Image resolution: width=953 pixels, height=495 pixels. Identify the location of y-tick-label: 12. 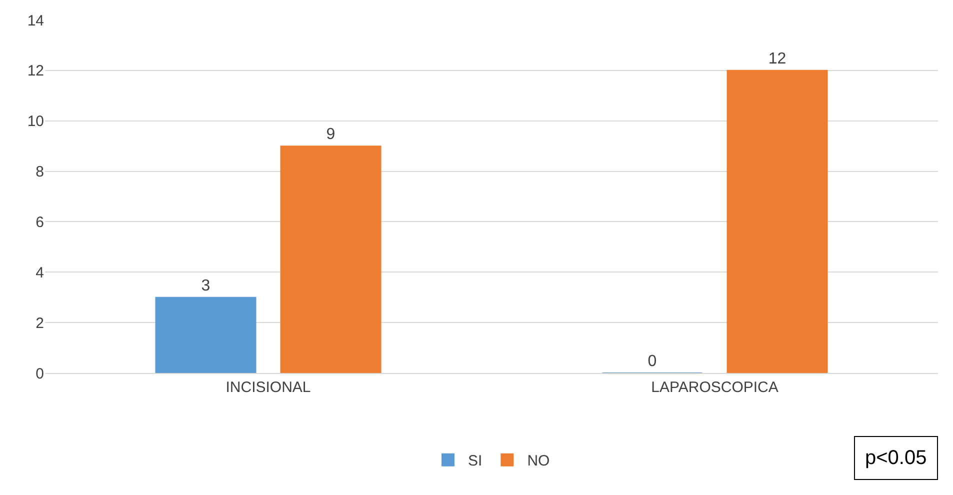
(35, 71).